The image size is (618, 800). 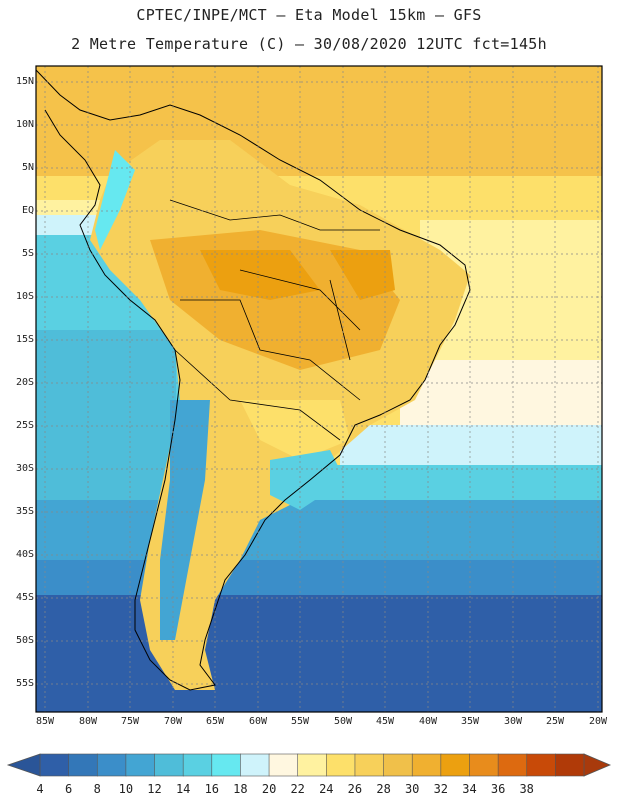 I want to click on lat-label: 30S, so click(x=24, y=468).